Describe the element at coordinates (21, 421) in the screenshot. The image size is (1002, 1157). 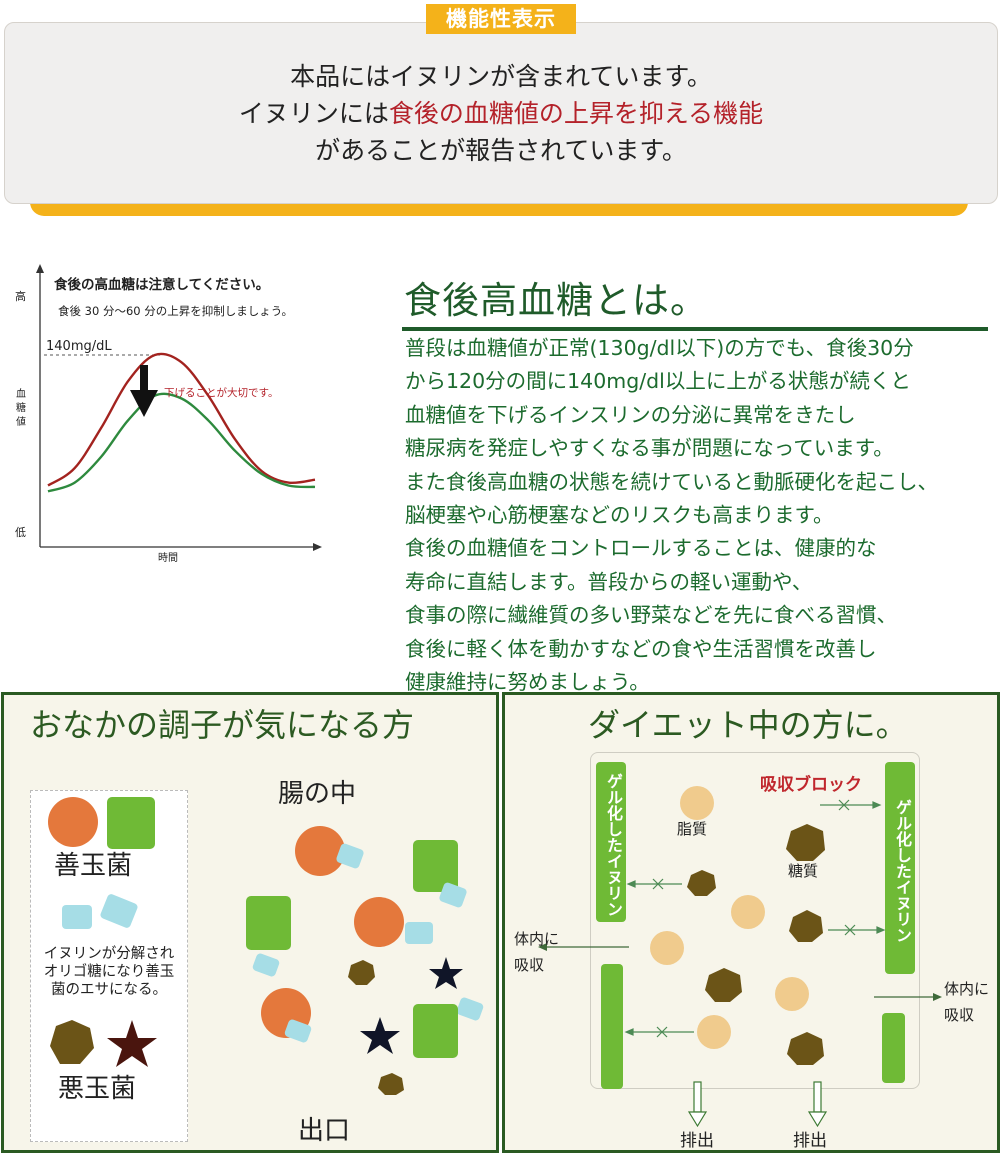
I see `y-axis-label-3: 値` at that location.